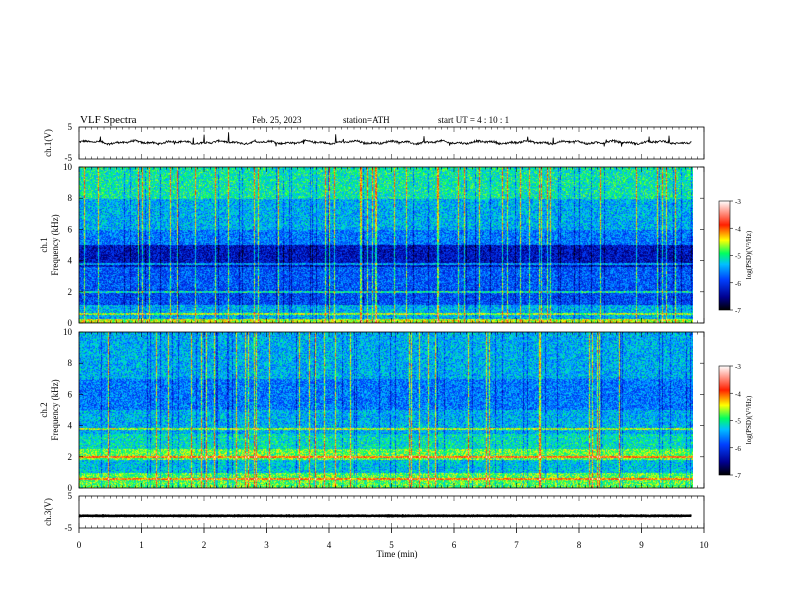  I want to click on time-tick-label: 4, so click(329, 545).